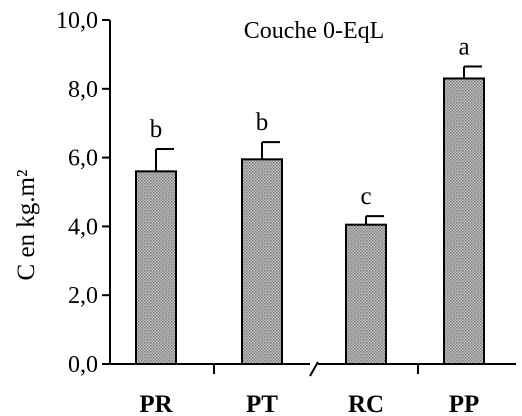  Describe the element at coordinates (83, 90) in the screenshot. I see `y-tick-label: 8,0` at that location.